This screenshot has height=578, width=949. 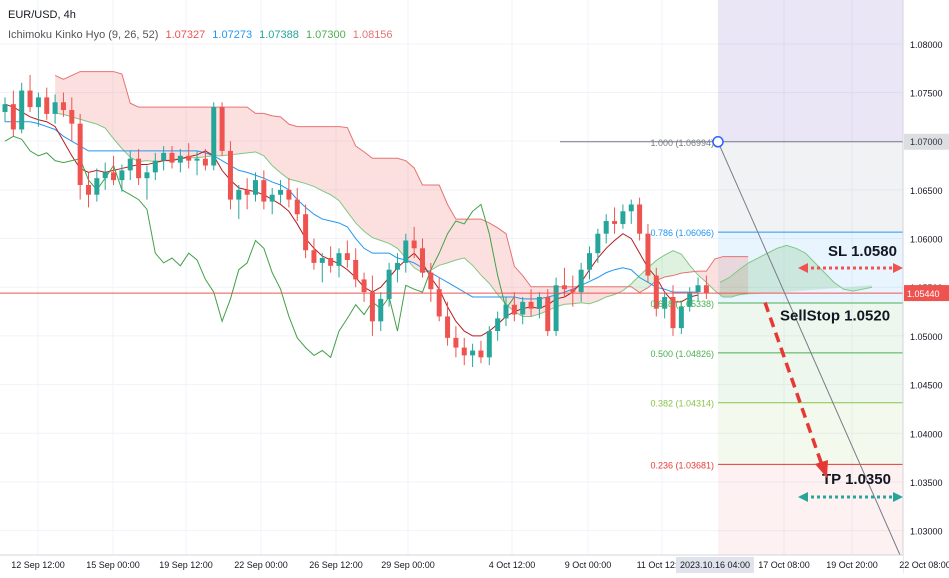 What do you see at coordinates (710, 275) in the screenshot?
I see `cloud-segment` at bounding box center [710, 275].